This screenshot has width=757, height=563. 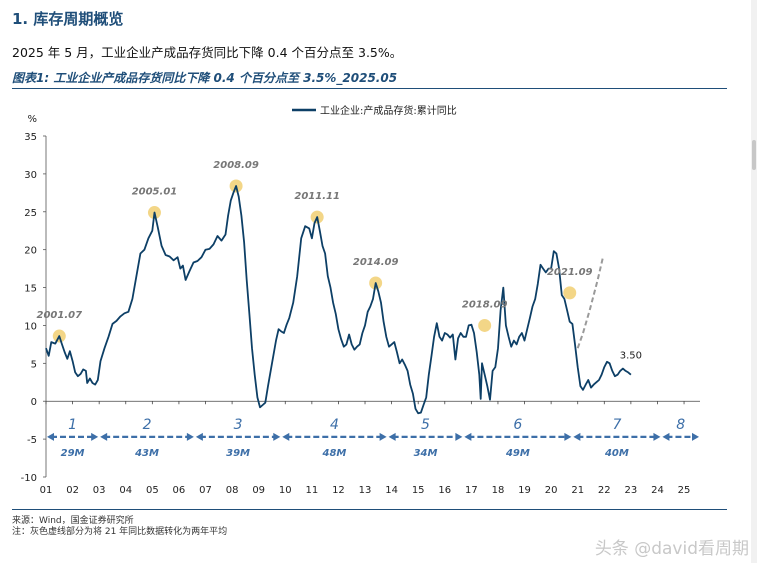 What do you see at coordinates (72, 490) in the screenshot?
I see `x-tick-label: 02` at bounding box center [72, 490].